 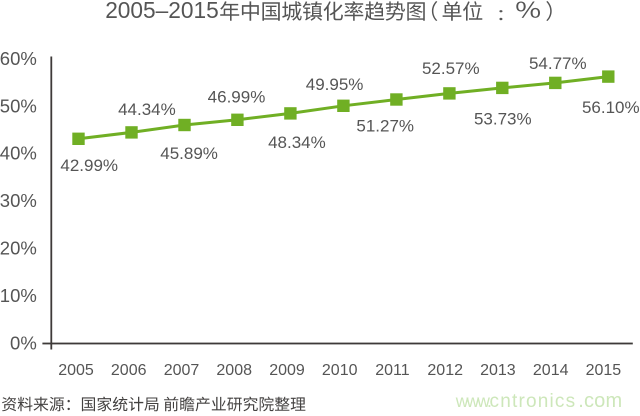 What do you see at coordinates (335, 84) in the screenshot?
I see `svg-text: 49.95%` at bounding box center [335, 84].